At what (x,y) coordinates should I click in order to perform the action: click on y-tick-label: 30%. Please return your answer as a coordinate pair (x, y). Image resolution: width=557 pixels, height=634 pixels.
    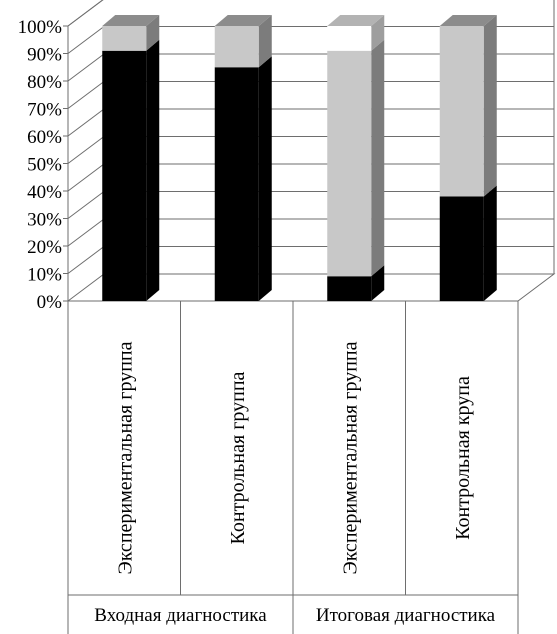
    Looking at the image, I should click on (44, 220).